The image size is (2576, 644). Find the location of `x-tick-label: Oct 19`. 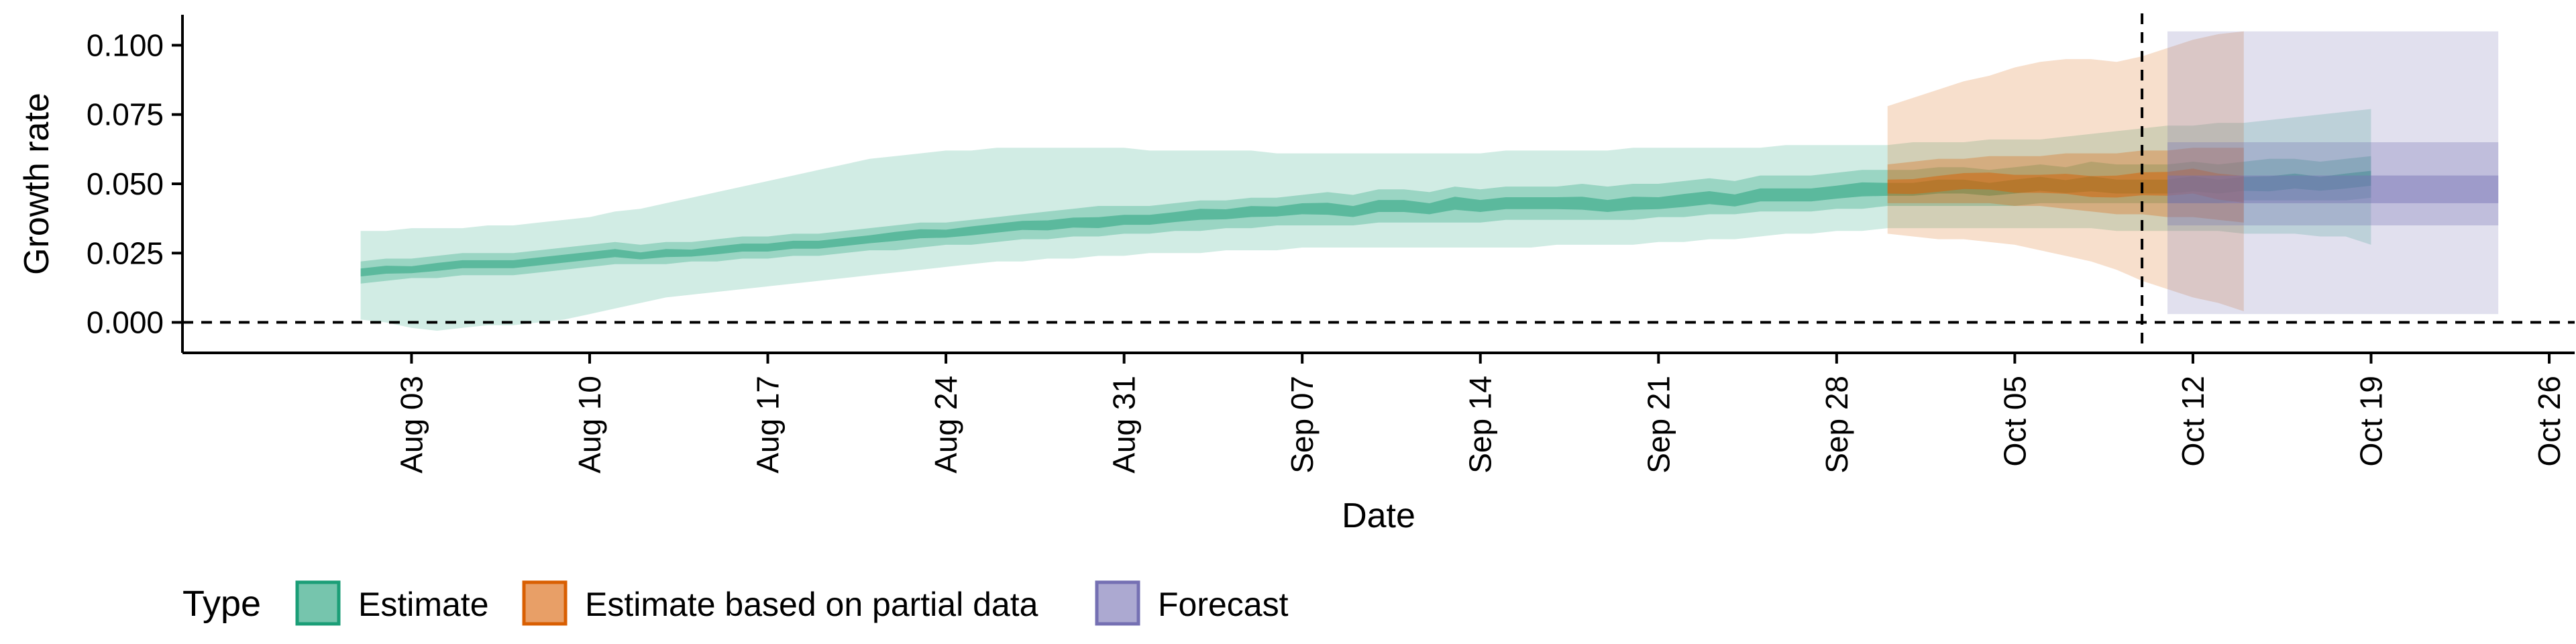

x-tick-label: Oct 19 is located at coordinates (2371, 421).